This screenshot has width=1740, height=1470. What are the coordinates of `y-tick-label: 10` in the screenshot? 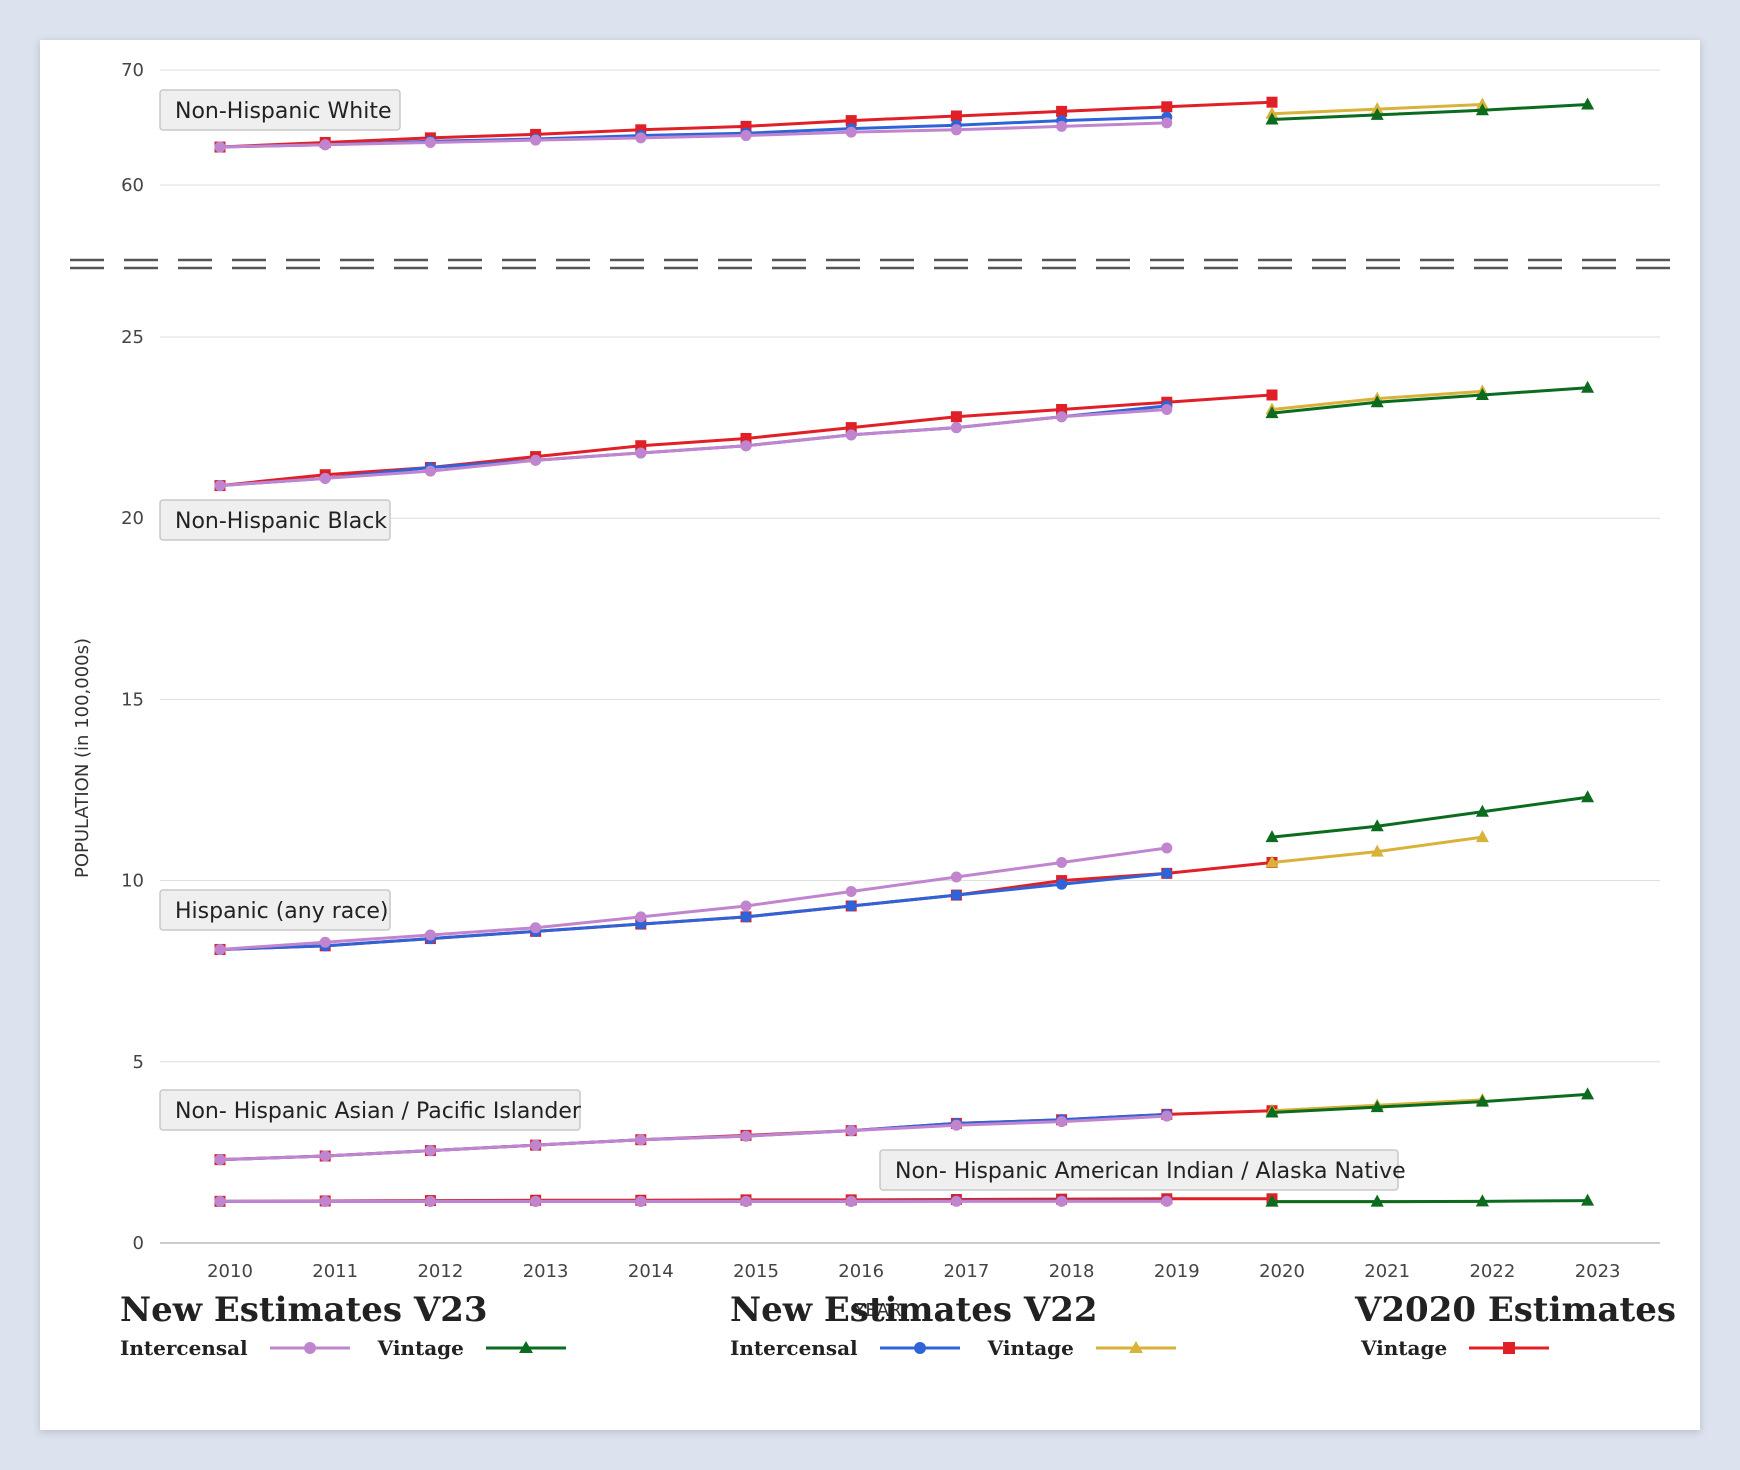 It's located at (132, 881).